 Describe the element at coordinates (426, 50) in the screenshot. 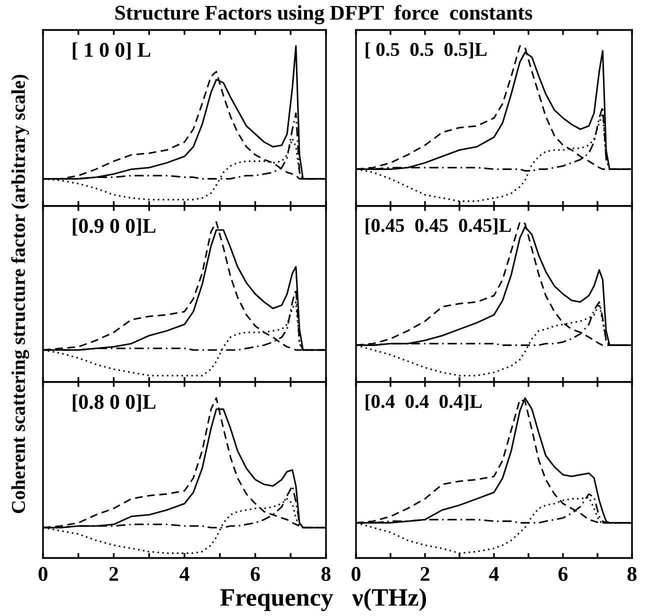

I see `annotation: [ 0.5 0.5 0.5]L` at that location.